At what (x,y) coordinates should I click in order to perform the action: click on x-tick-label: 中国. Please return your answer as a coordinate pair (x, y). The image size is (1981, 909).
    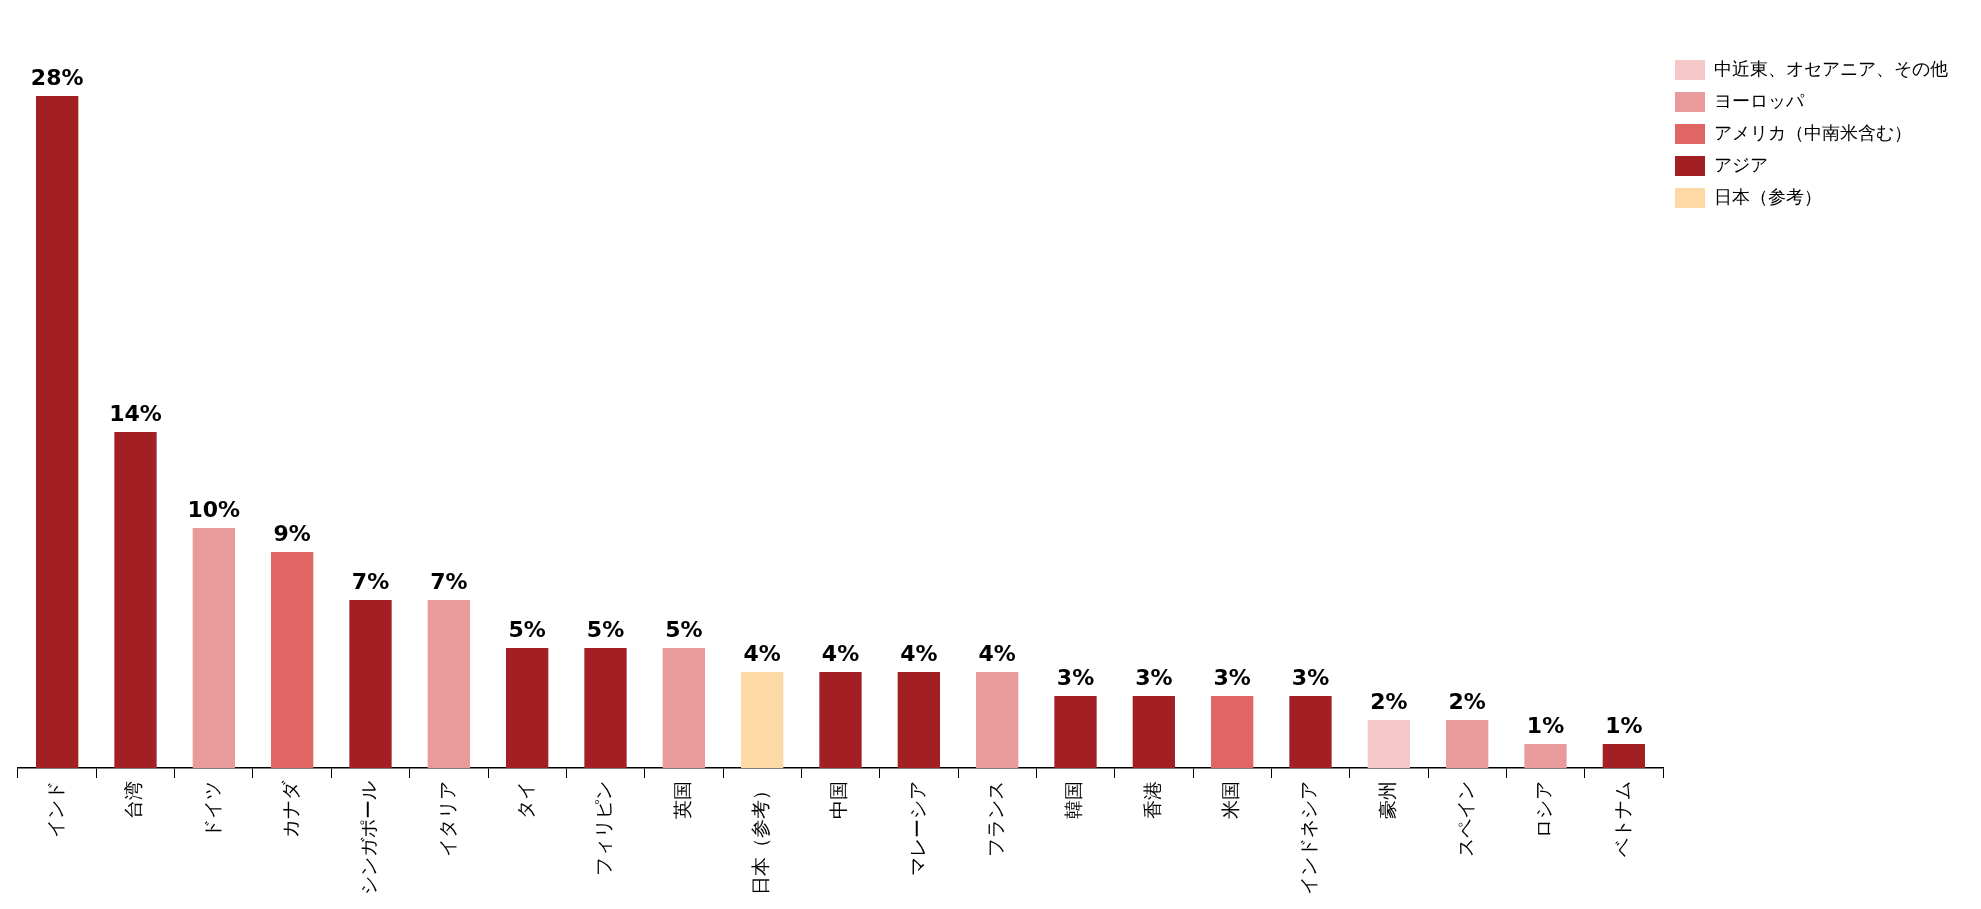
    Looking at the image, I should click on (838, 800).